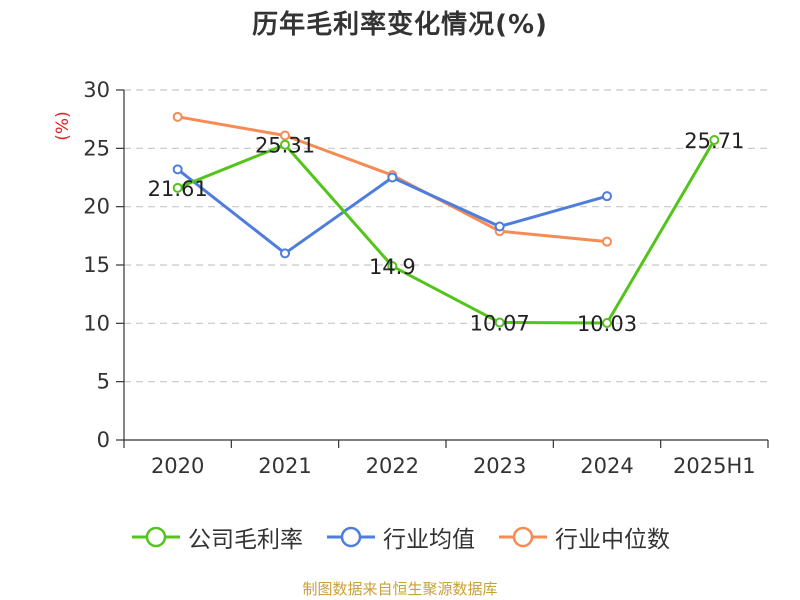 The height and width of the screenshot is (600, 800). What do you see at coordinates (499, 466) in the screenshot?
I see `x-tick-label-2023: 2023` at bounding box center [499, 466].